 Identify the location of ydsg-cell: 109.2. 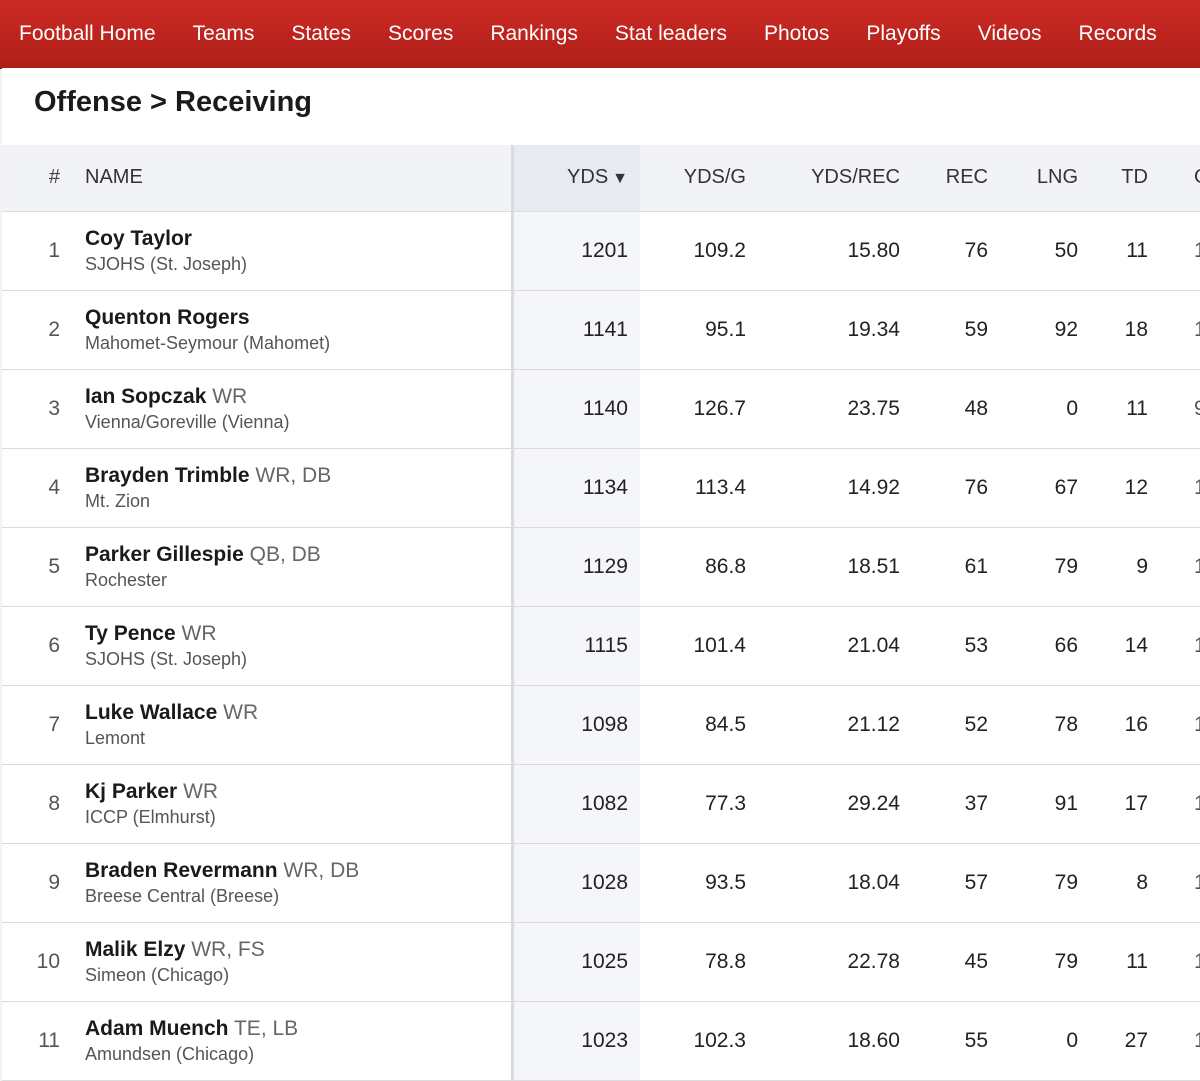
(693, 251).